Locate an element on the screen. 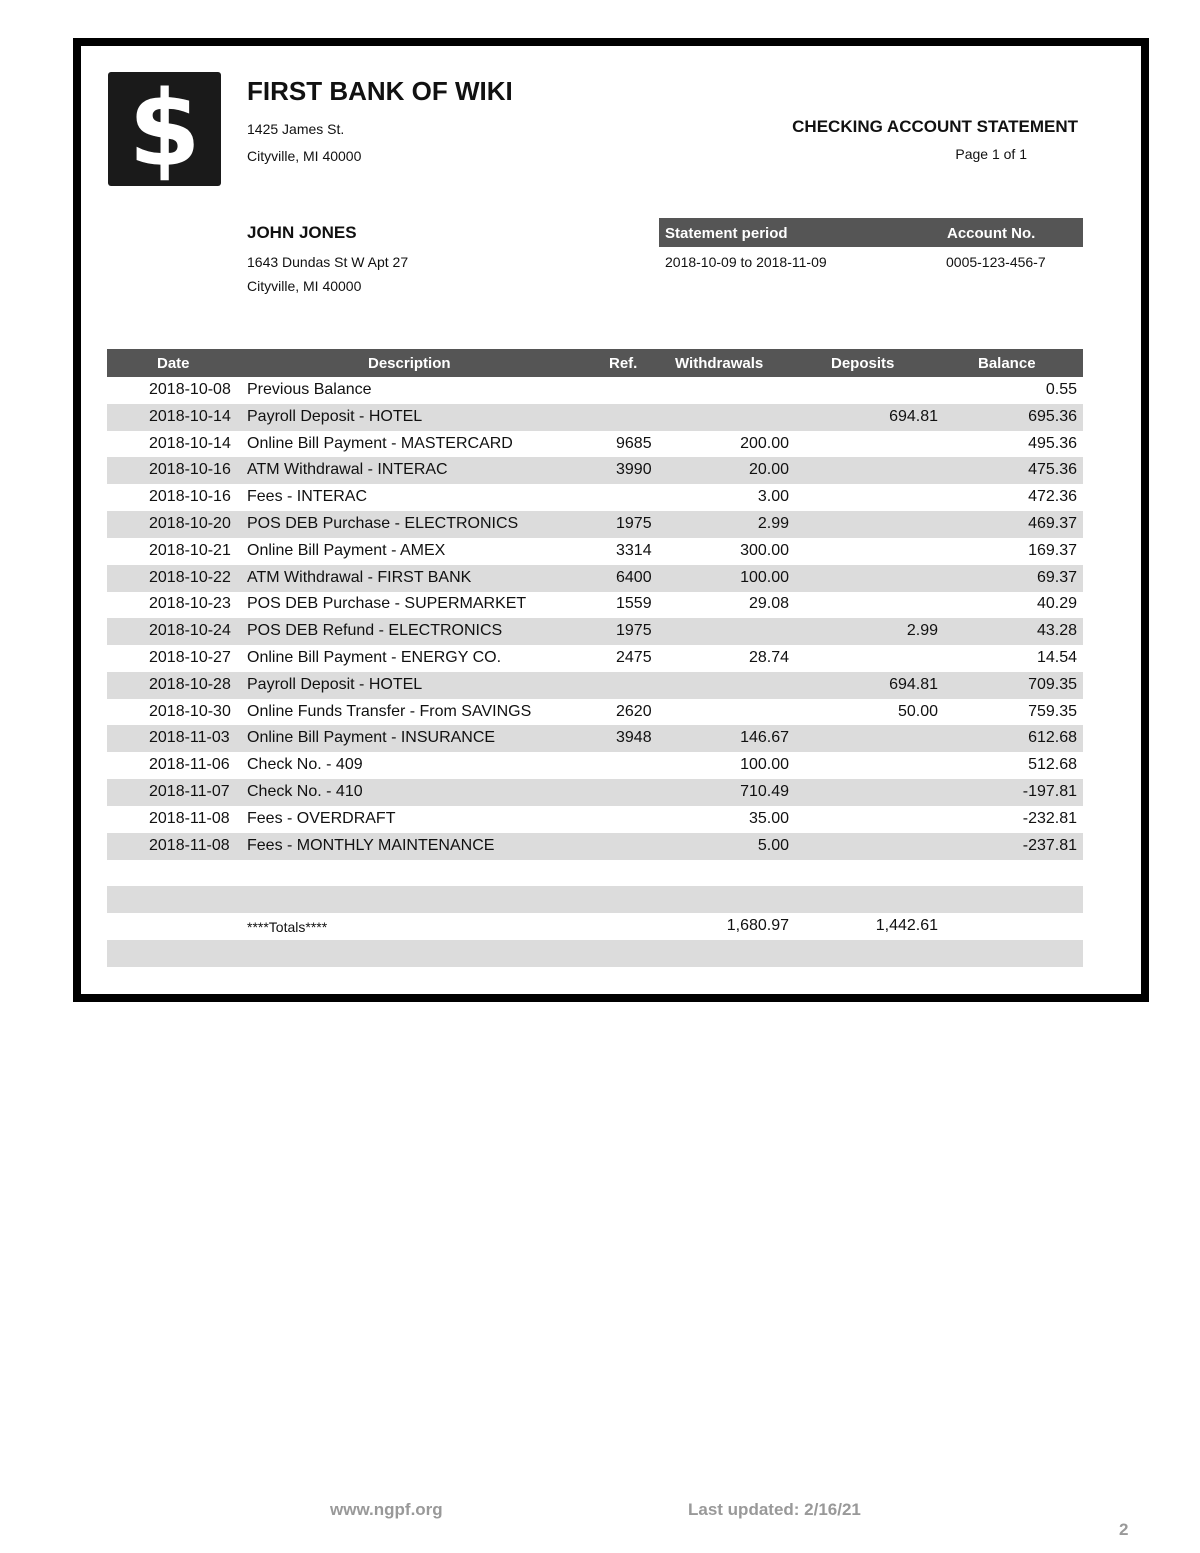 Image resolution: width=1200 pixels, height=1553 pixels. cell-balance: 472.36 is located at coordinates (1052, 497).